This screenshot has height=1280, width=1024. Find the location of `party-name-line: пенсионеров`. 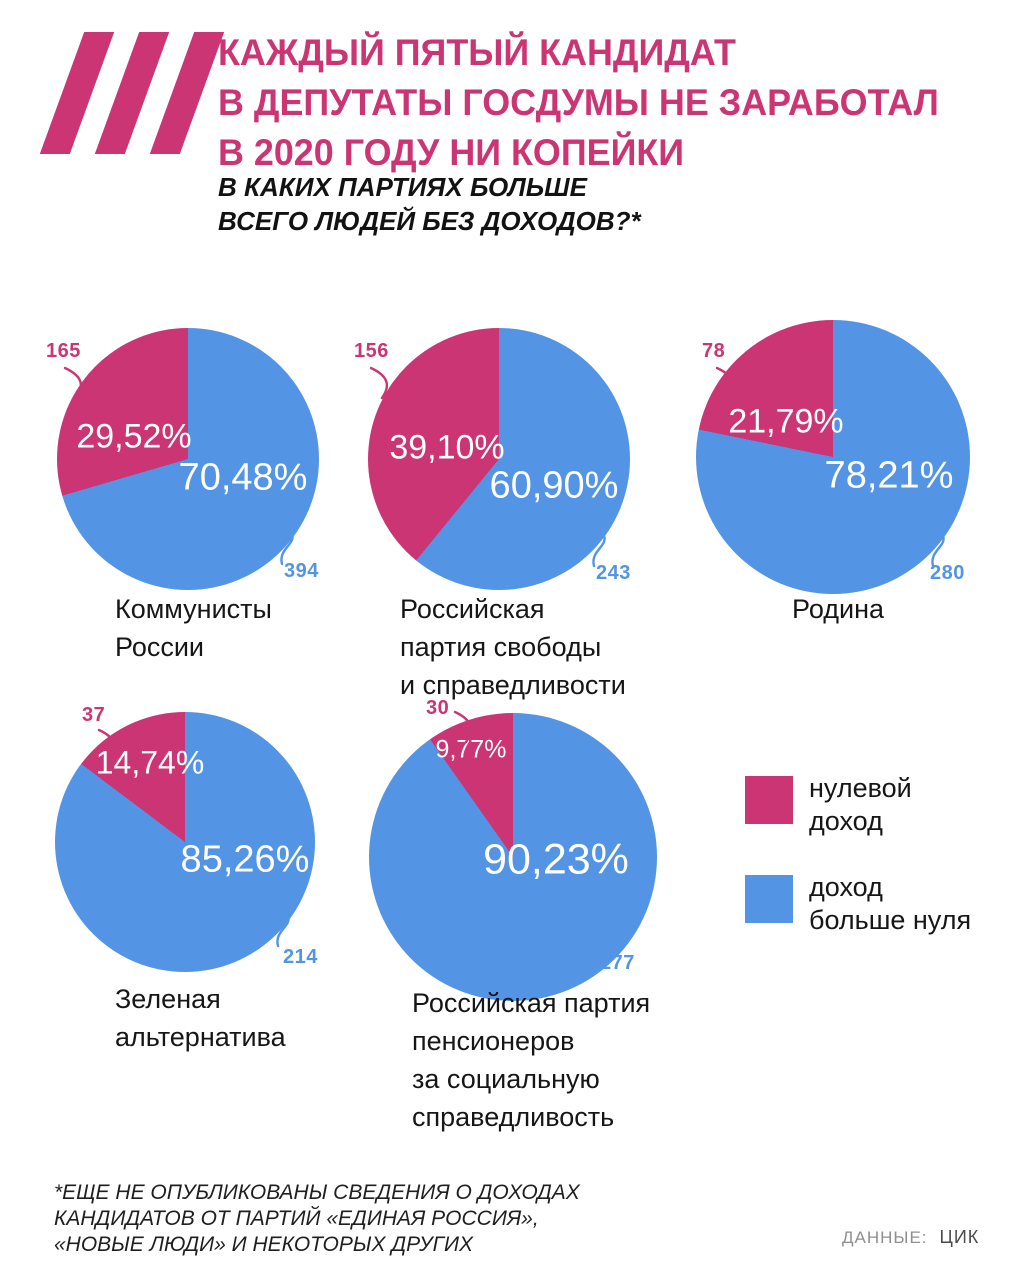

party-name-line: пенсионеров is located at coordinates (493, 1041).